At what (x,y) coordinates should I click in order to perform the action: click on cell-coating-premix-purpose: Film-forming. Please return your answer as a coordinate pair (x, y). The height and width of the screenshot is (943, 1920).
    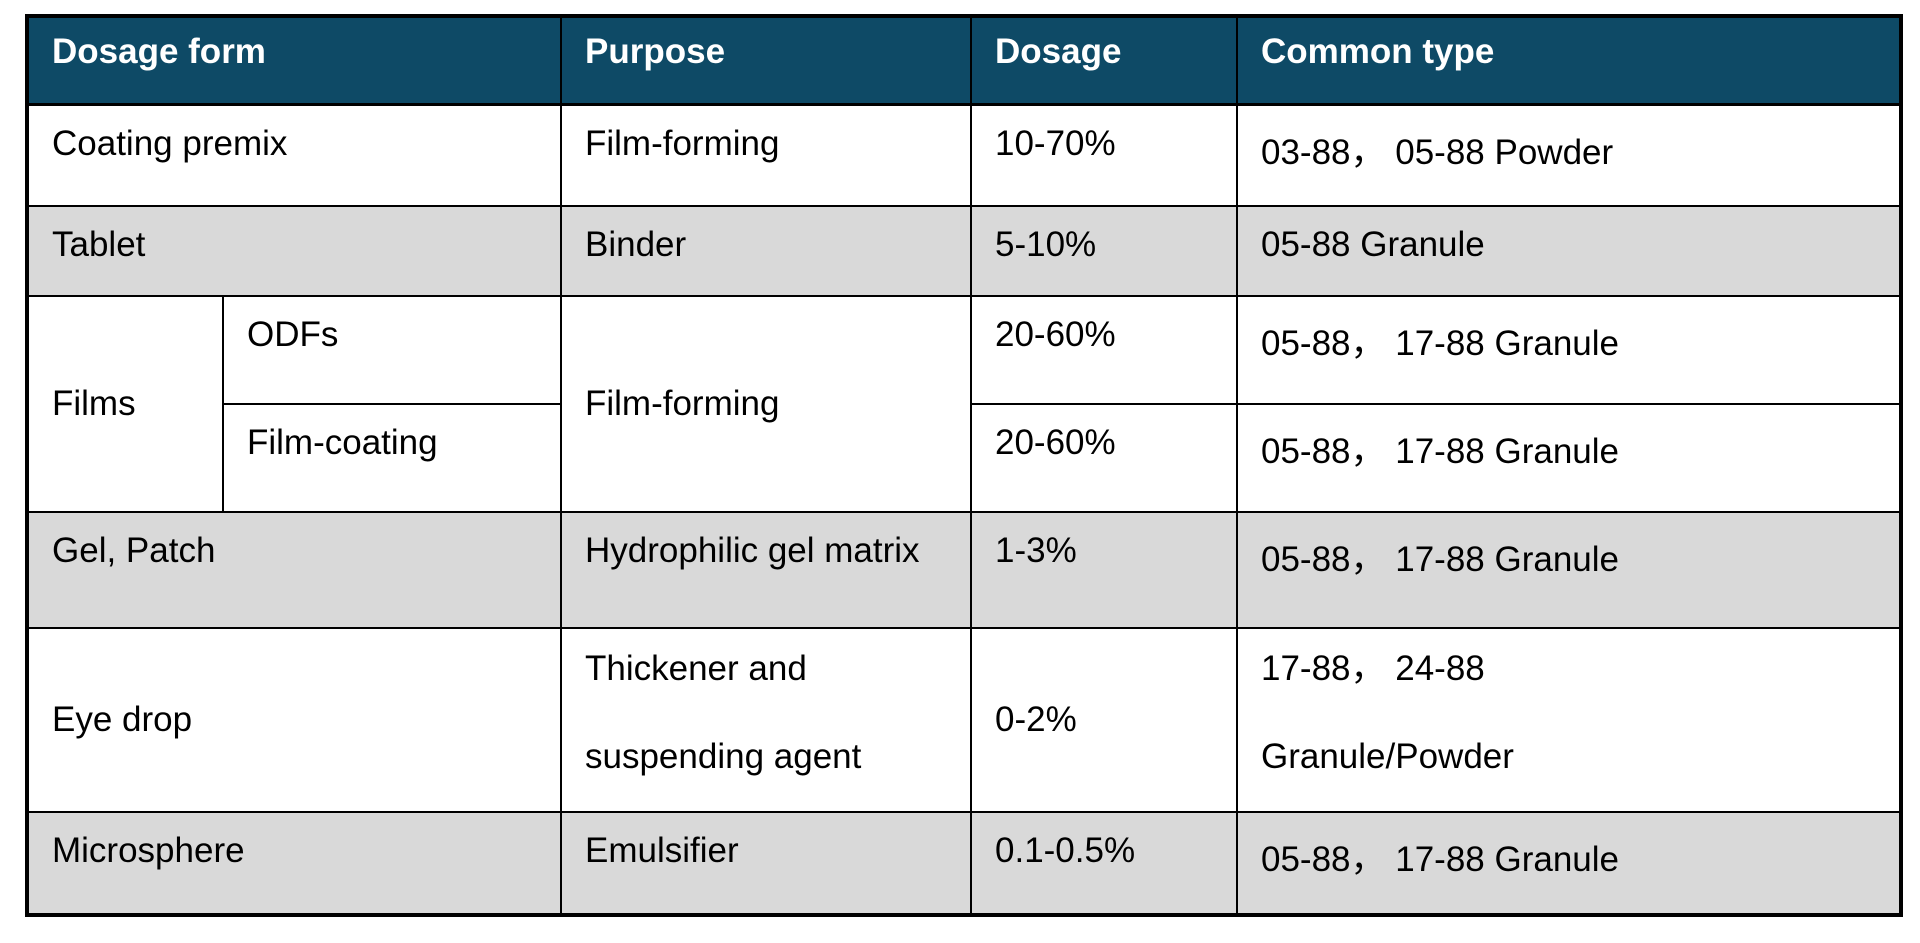
    Looking at the image, I should click on (766, 155).